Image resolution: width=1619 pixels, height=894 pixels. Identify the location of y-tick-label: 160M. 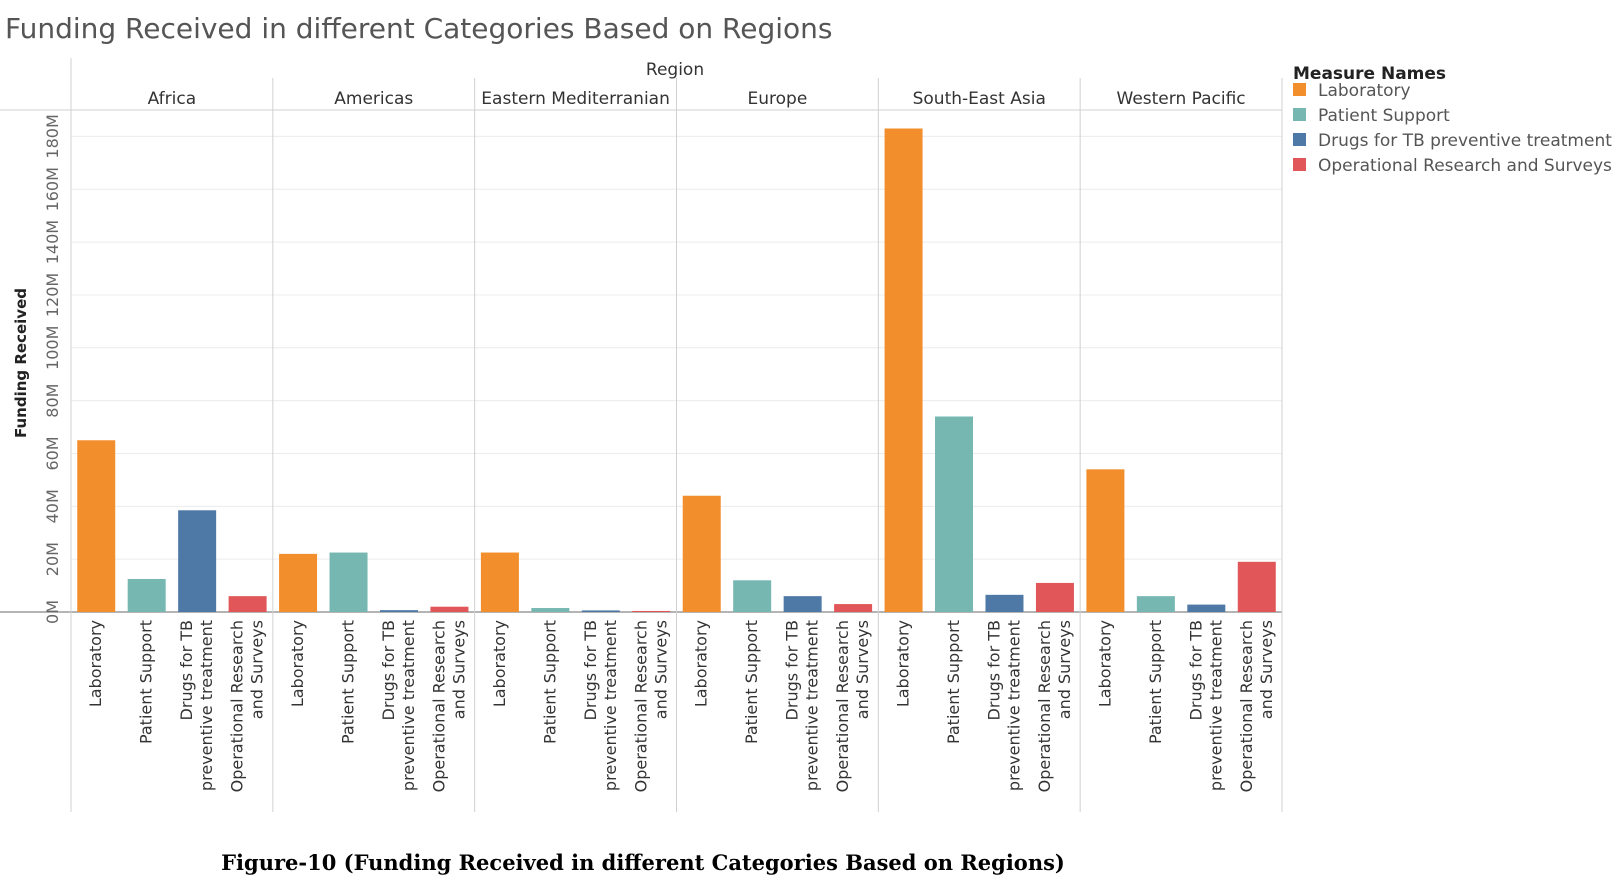
(52, 189).